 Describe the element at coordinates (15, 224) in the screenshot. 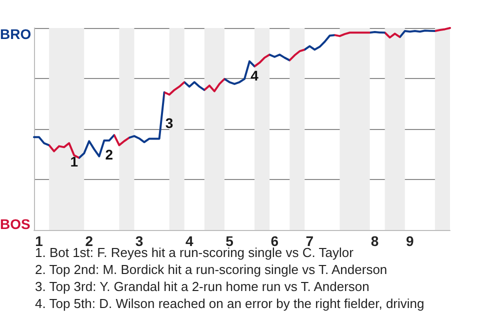

I see `text: BOS` at that location.